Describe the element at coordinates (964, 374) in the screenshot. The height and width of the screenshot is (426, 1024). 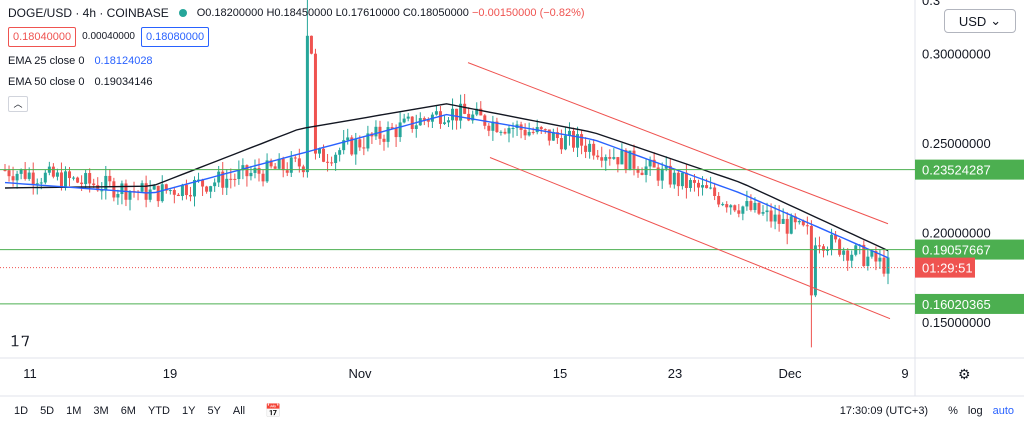
I see `gear-icon: ⚙` at that location.